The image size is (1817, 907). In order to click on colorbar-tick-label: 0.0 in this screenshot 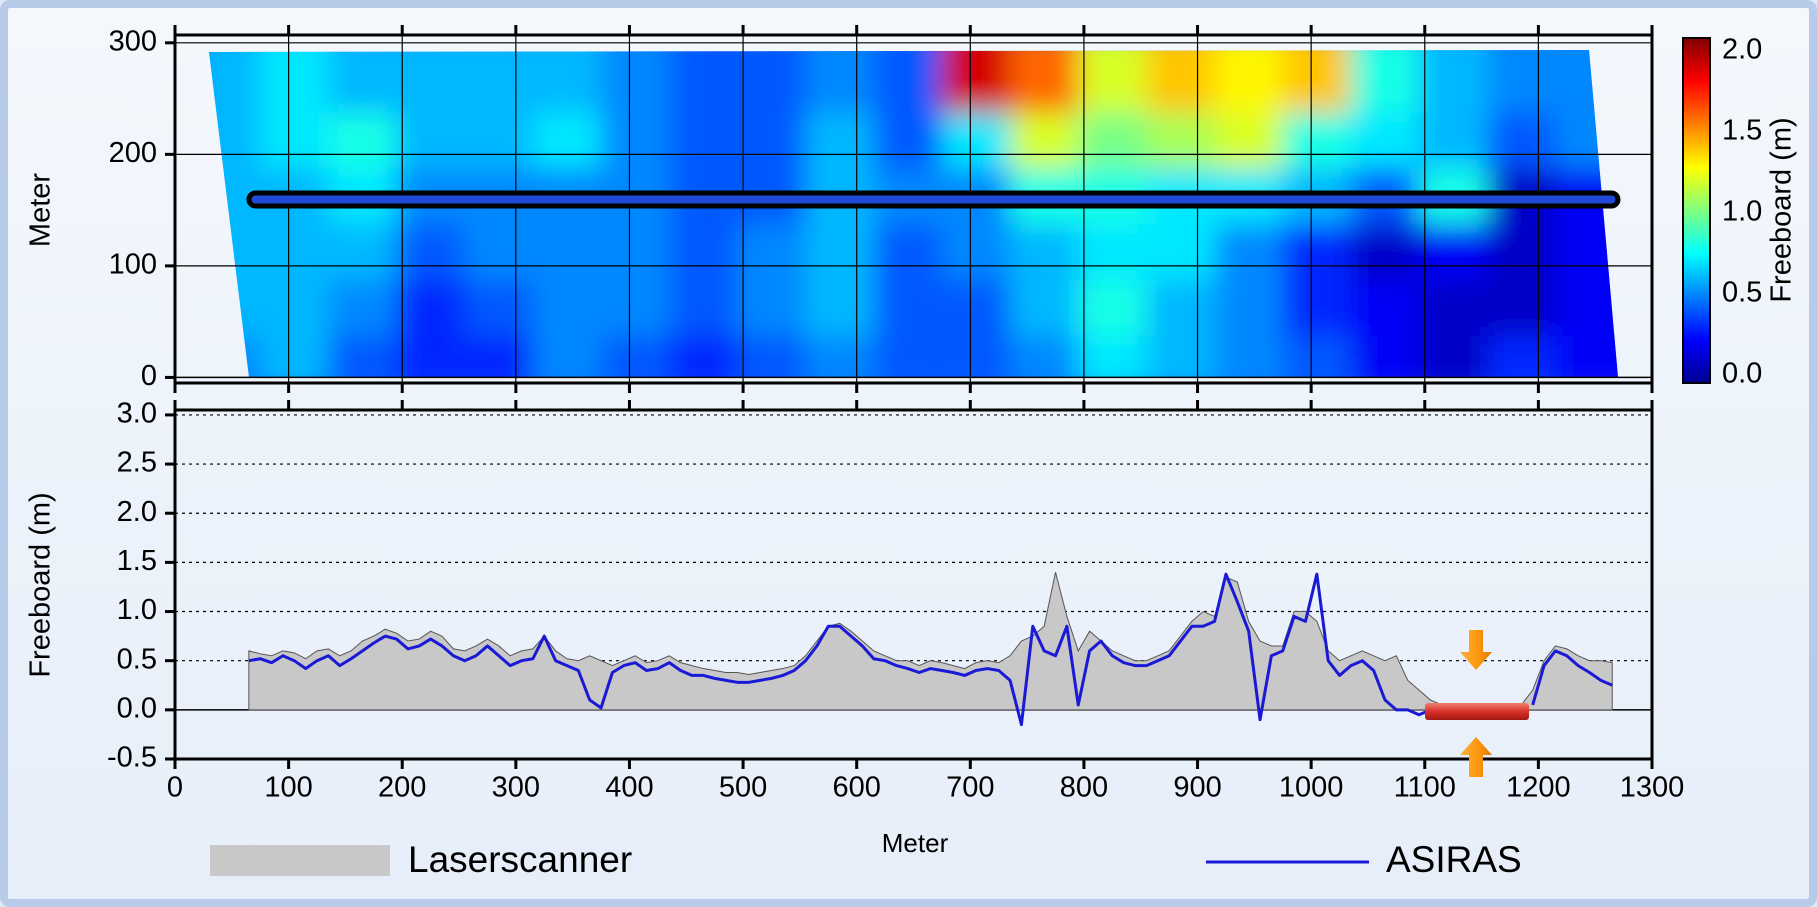, I will do `click(1742, 374)`.